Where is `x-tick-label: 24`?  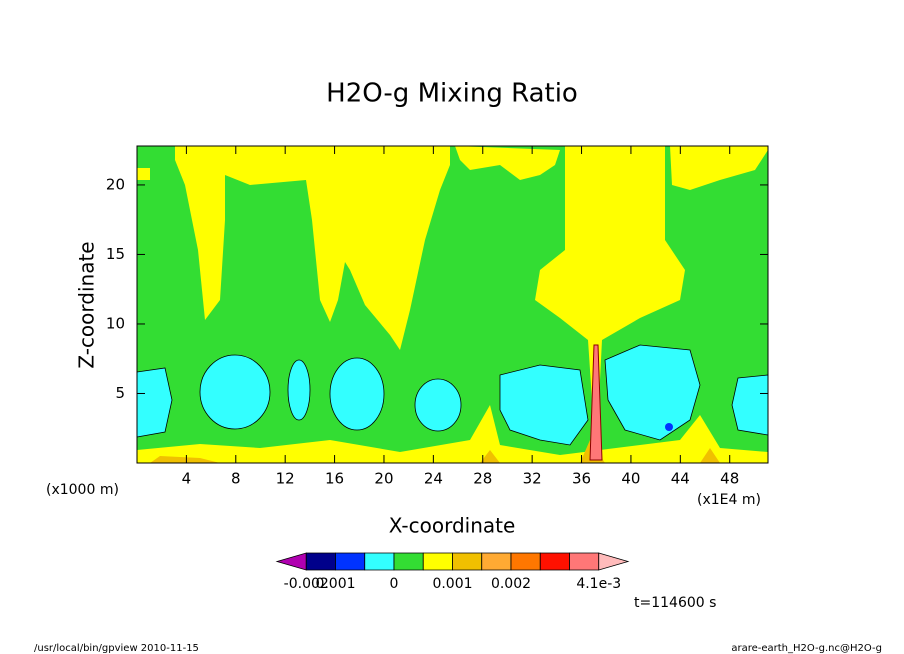
x-tick-label: 24 is located at coordinates (433, 479).